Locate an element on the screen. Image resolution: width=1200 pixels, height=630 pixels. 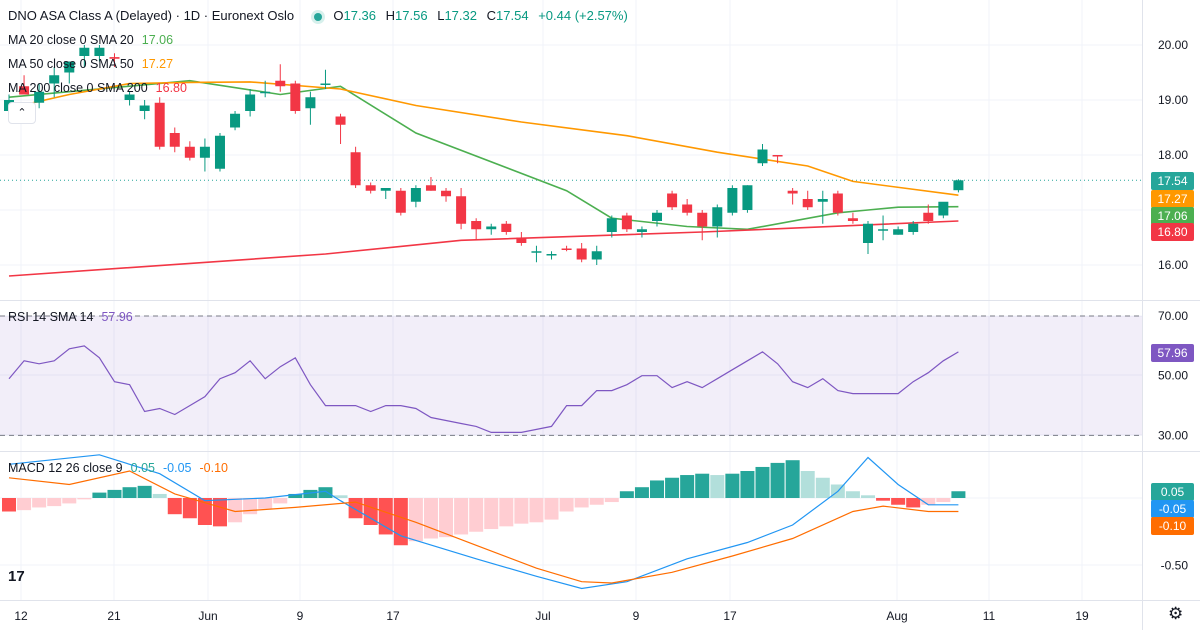
open-label: O is located at coordinates (338, 15).